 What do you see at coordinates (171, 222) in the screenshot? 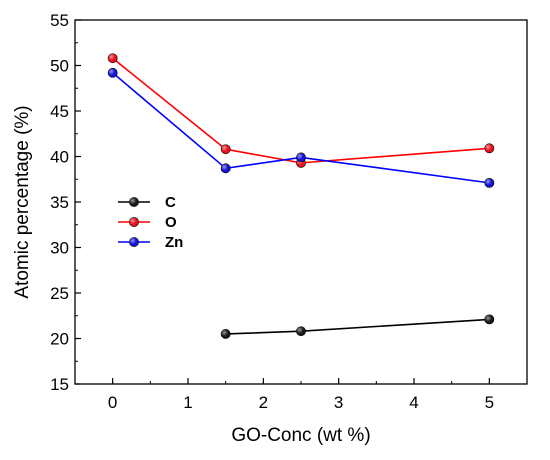
I see `legend-label: O` at bounding box center [171, 222].